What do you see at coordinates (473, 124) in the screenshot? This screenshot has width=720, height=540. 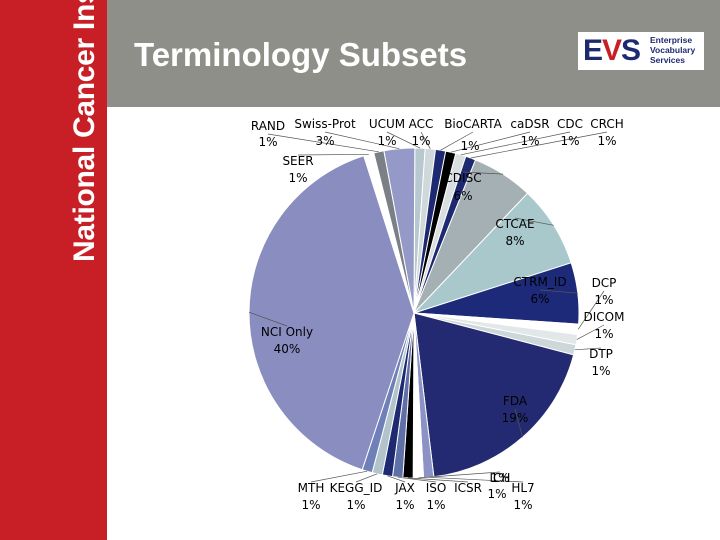 I see `slice-name-label: BioCARTA` at bounding box center [473, 124].